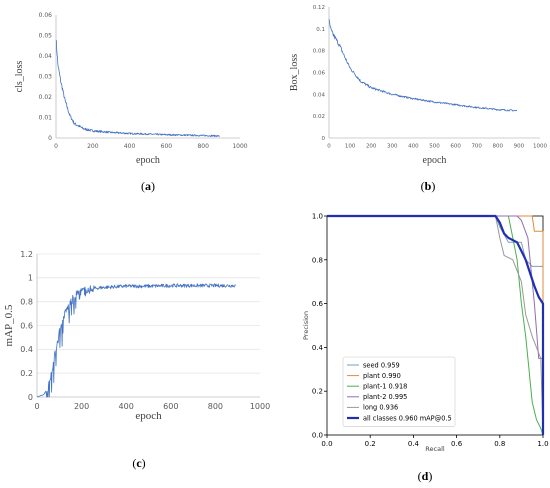 The height and width of the screenshot is (488, 550). Describe the element at coordinates (519, 147) in the screenshot. I see `panel-2-x-tick-label: 900` at that location.